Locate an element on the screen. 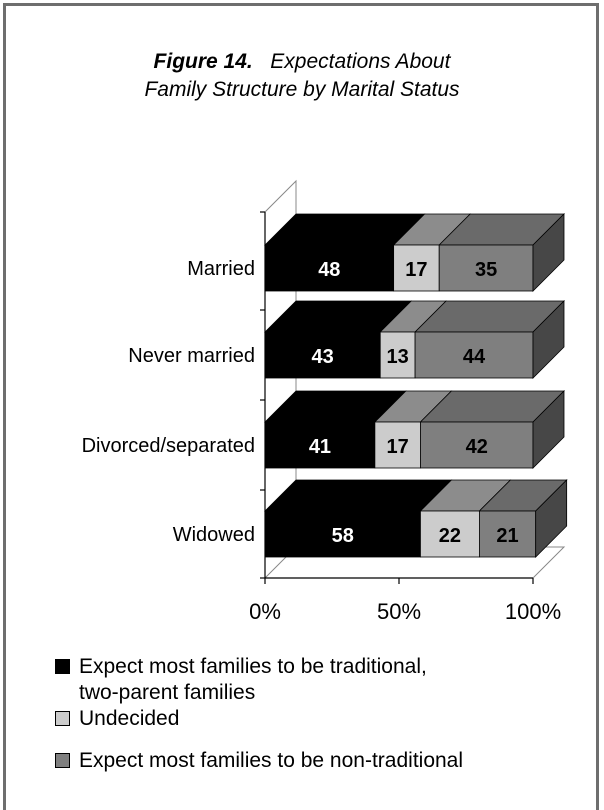  data-label-2-1: 17 is located at coordinates (398, 447).